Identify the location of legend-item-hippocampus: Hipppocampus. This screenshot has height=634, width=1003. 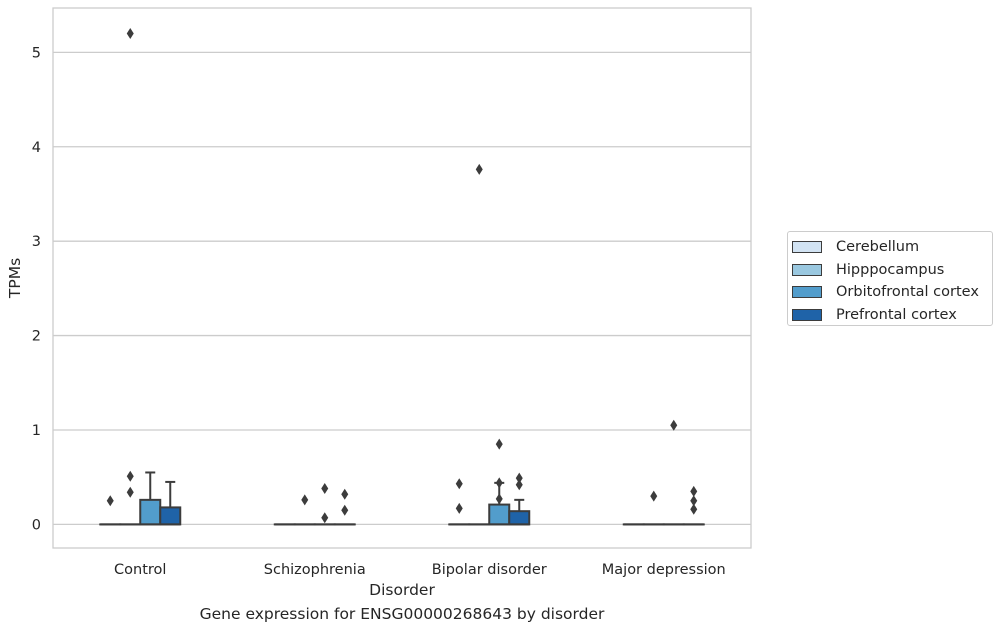
(892, 270).